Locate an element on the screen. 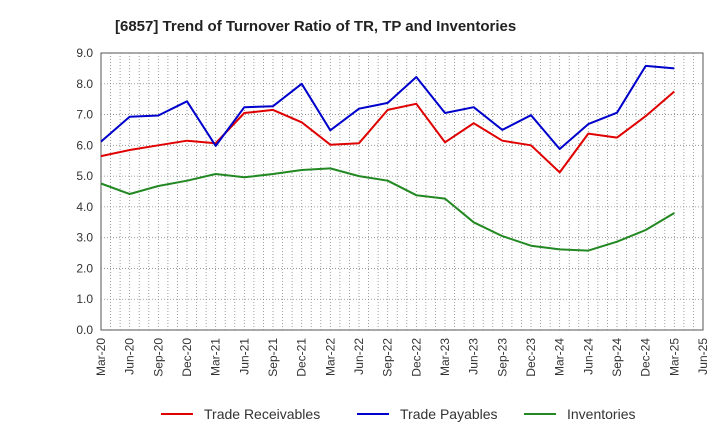 This screenshot has width=720, height=440. y-tick-label: 6.0 is located at coordinates (84, 145).